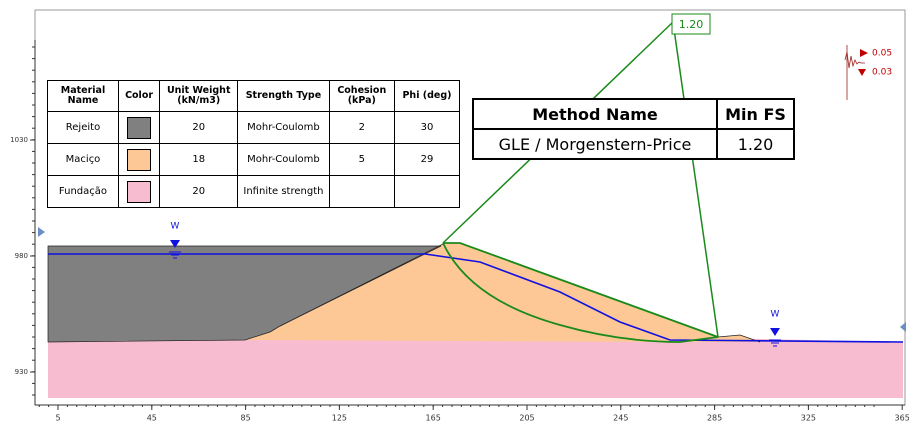 The image size is (909, 430). What do you see at coordinates (361, 159) in the screenshot?
I see `cell: 5` at bounding box center [361, 159].